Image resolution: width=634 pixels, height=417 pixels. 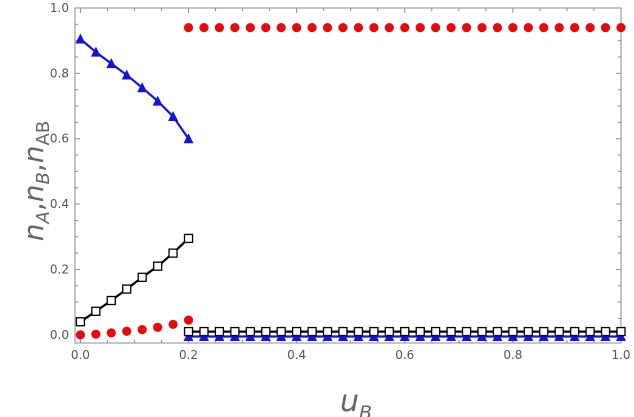 I want to click on y-tick-label: 0.0, so click(x=59, y=335).